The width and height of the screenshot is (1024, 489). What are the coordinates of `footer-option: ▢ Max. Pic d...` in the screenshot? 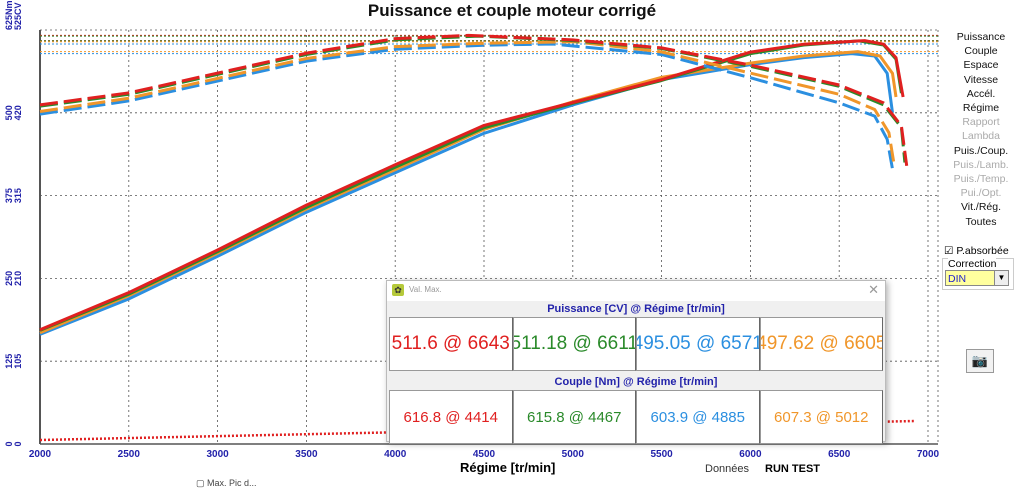 It's located at (226, 483).